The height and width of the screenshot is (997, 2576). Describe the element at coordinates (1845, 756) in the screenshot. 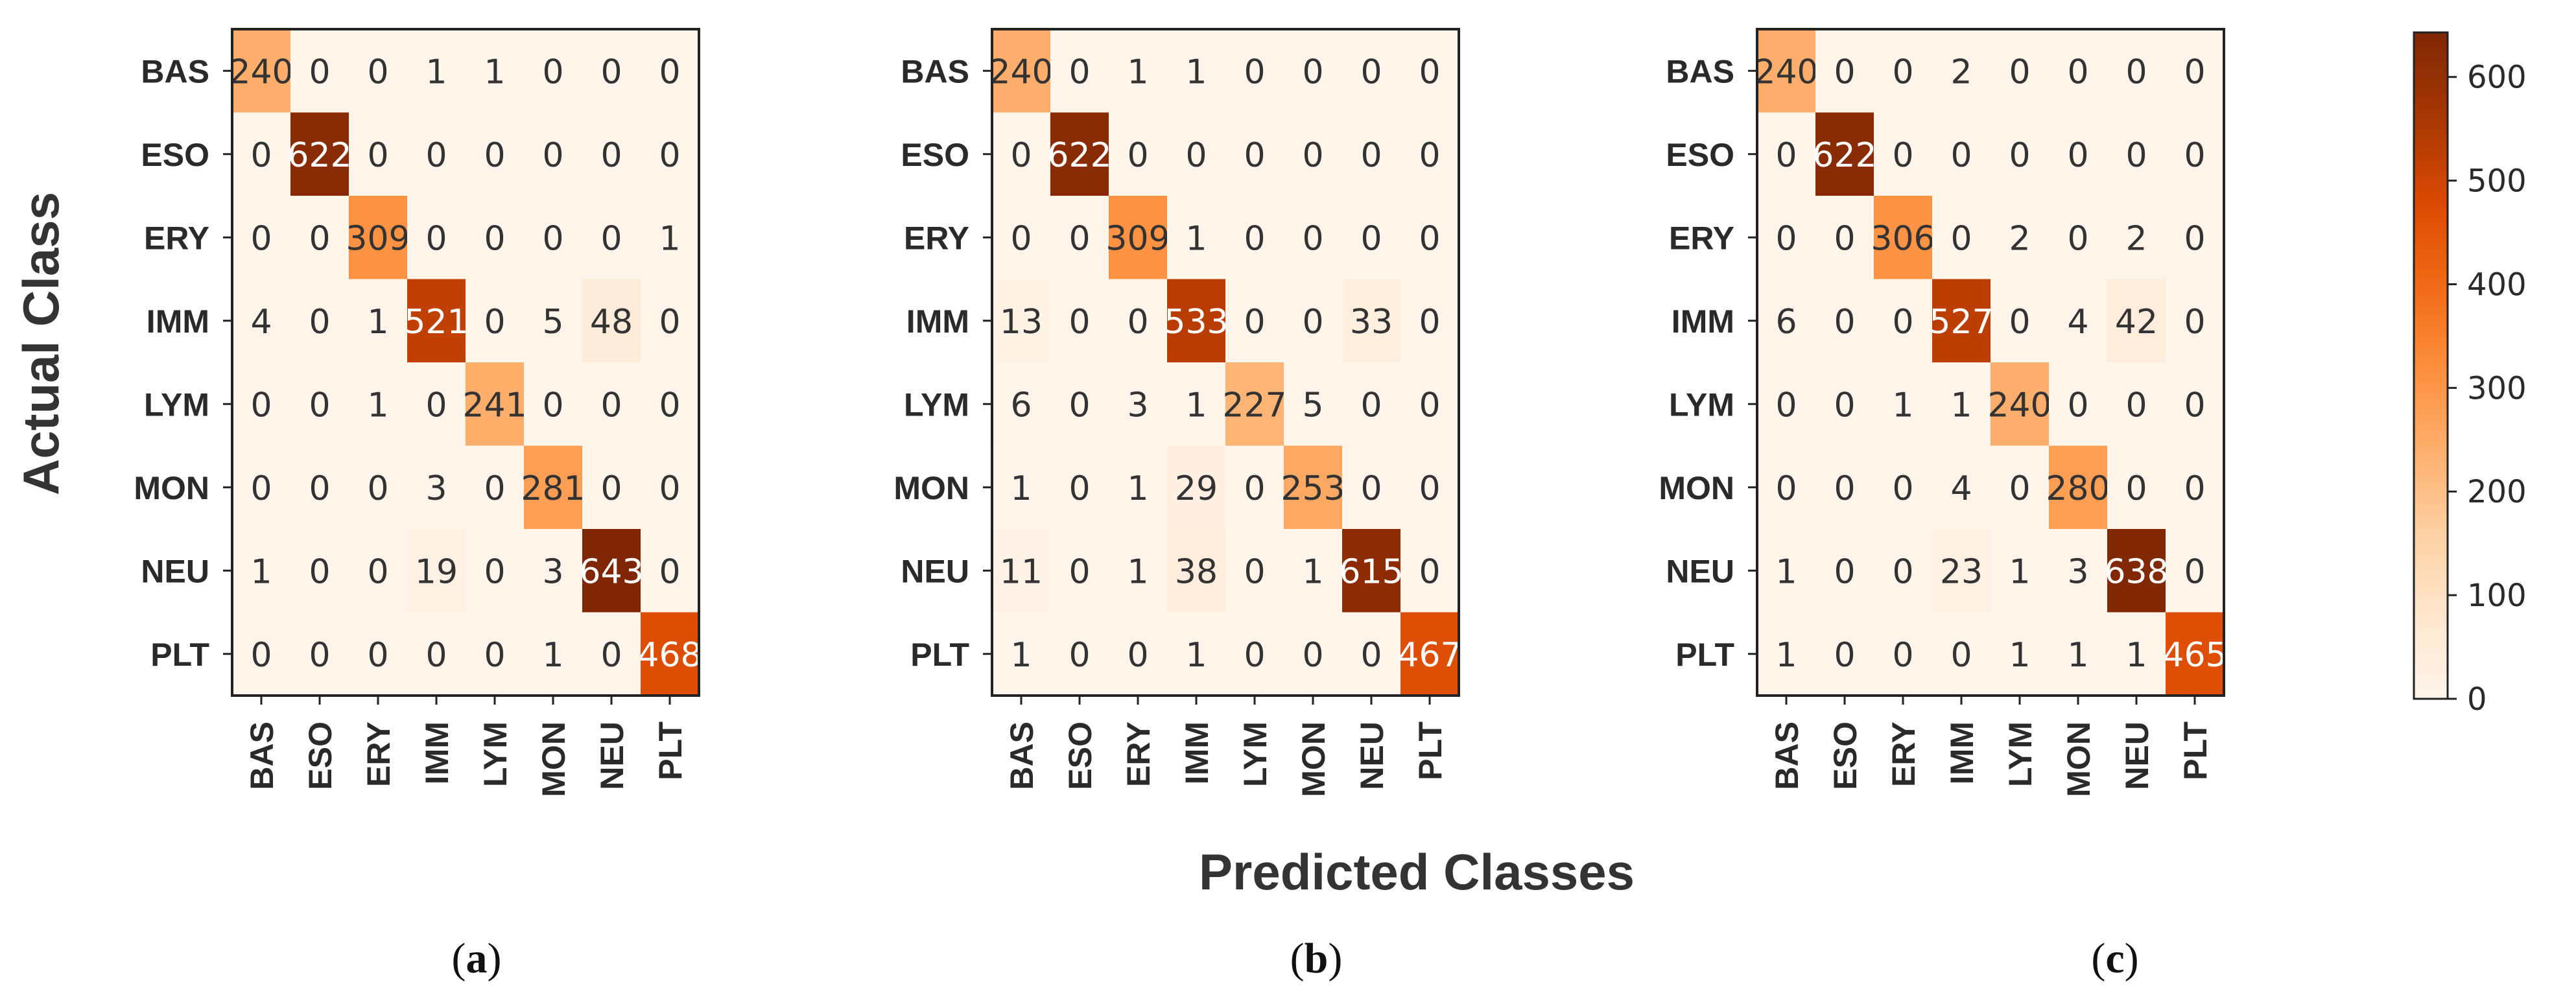

I see `x-tick-label: ESO` at that location.